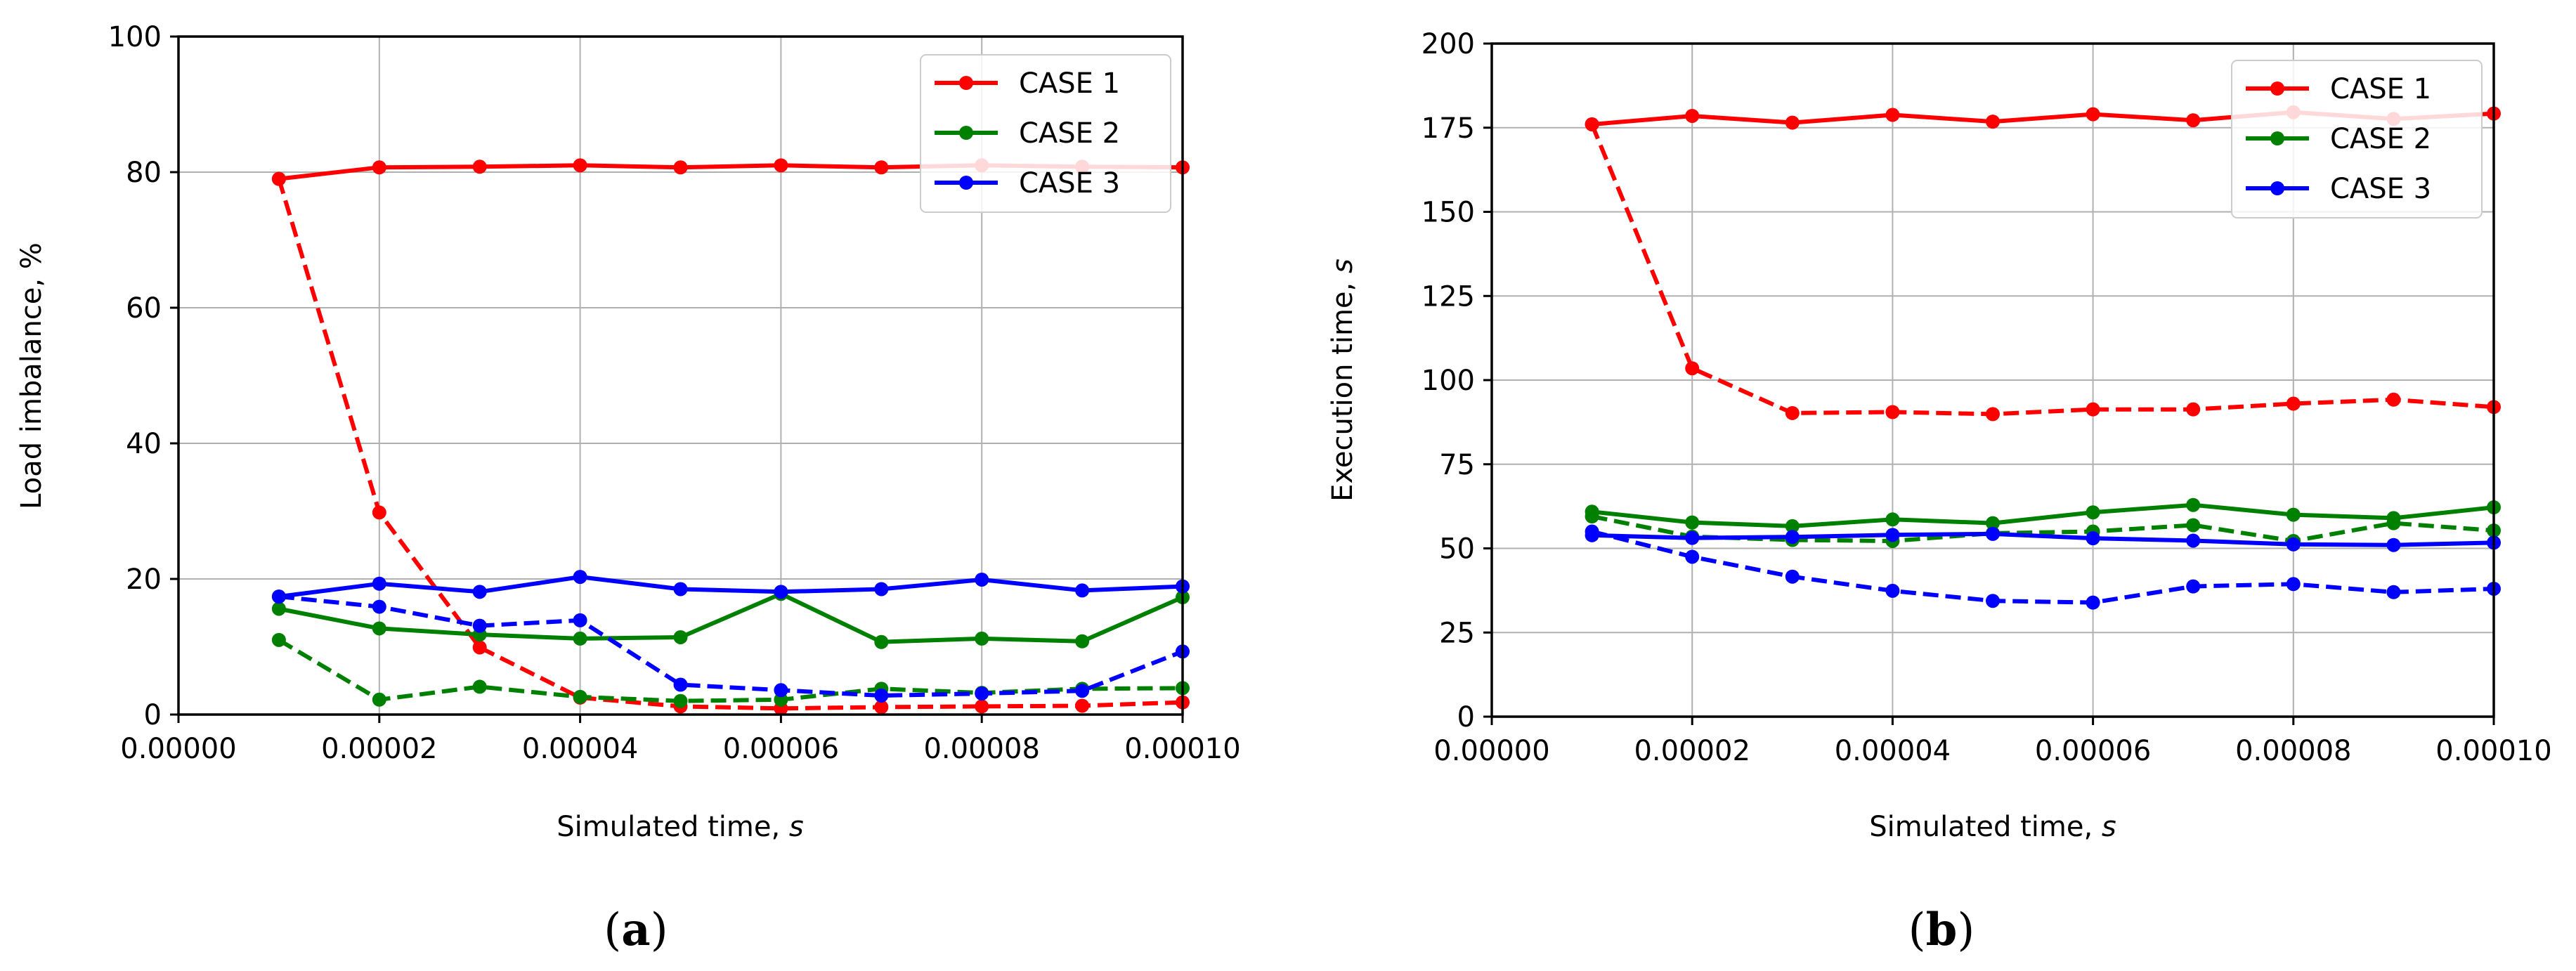 Image resolution: width=2576 pixels, height=971 pixels. I want to click on chart-b-x-tick-label: 0.00006, so click(2093, 751).